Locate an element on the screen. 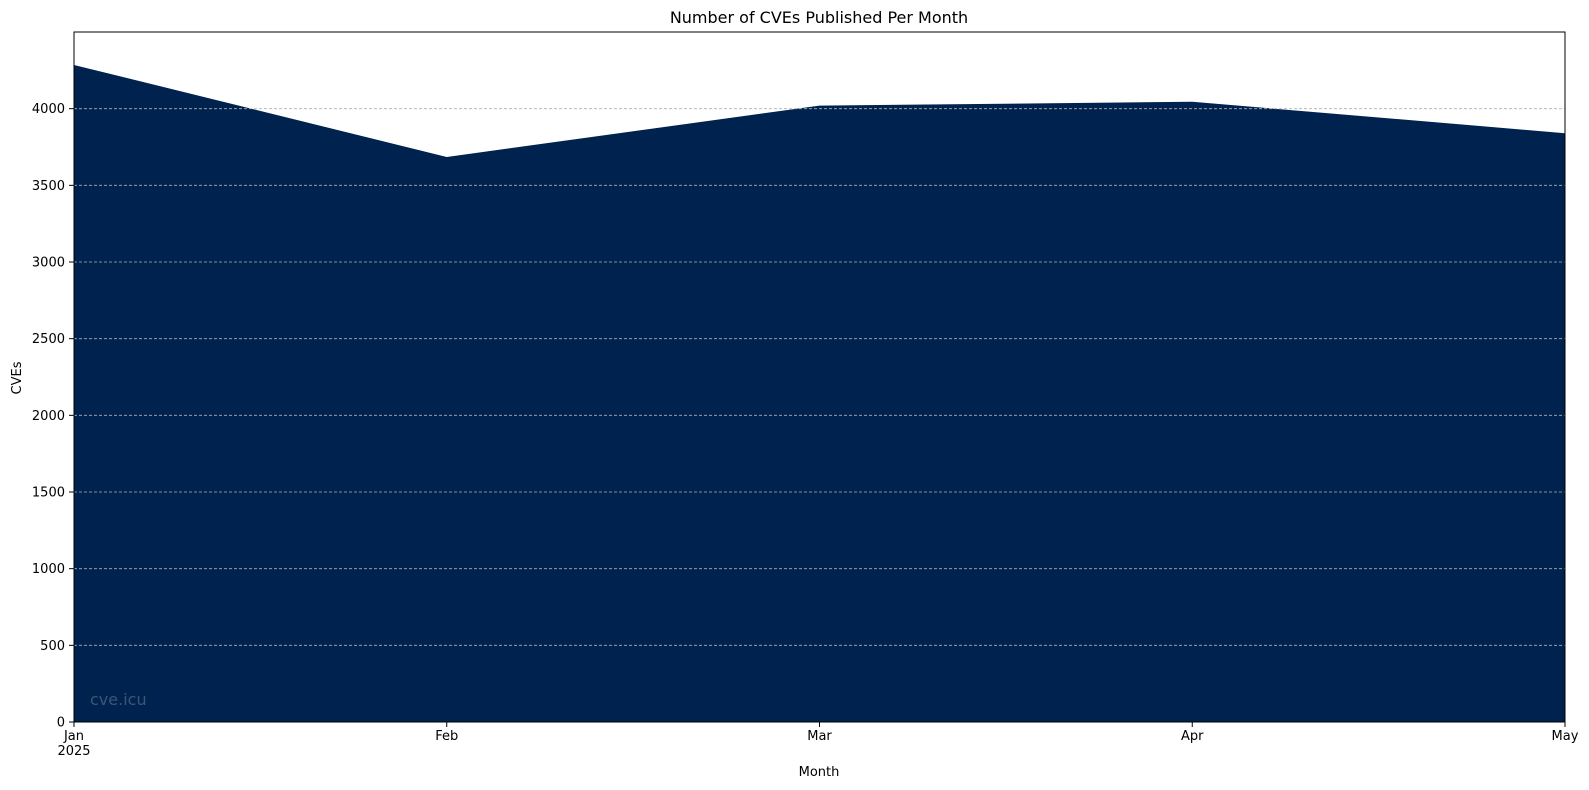 The height and width of the screenshot is (790, 1589). x-tick-label: Apr is located at coordinates (1192, 736).